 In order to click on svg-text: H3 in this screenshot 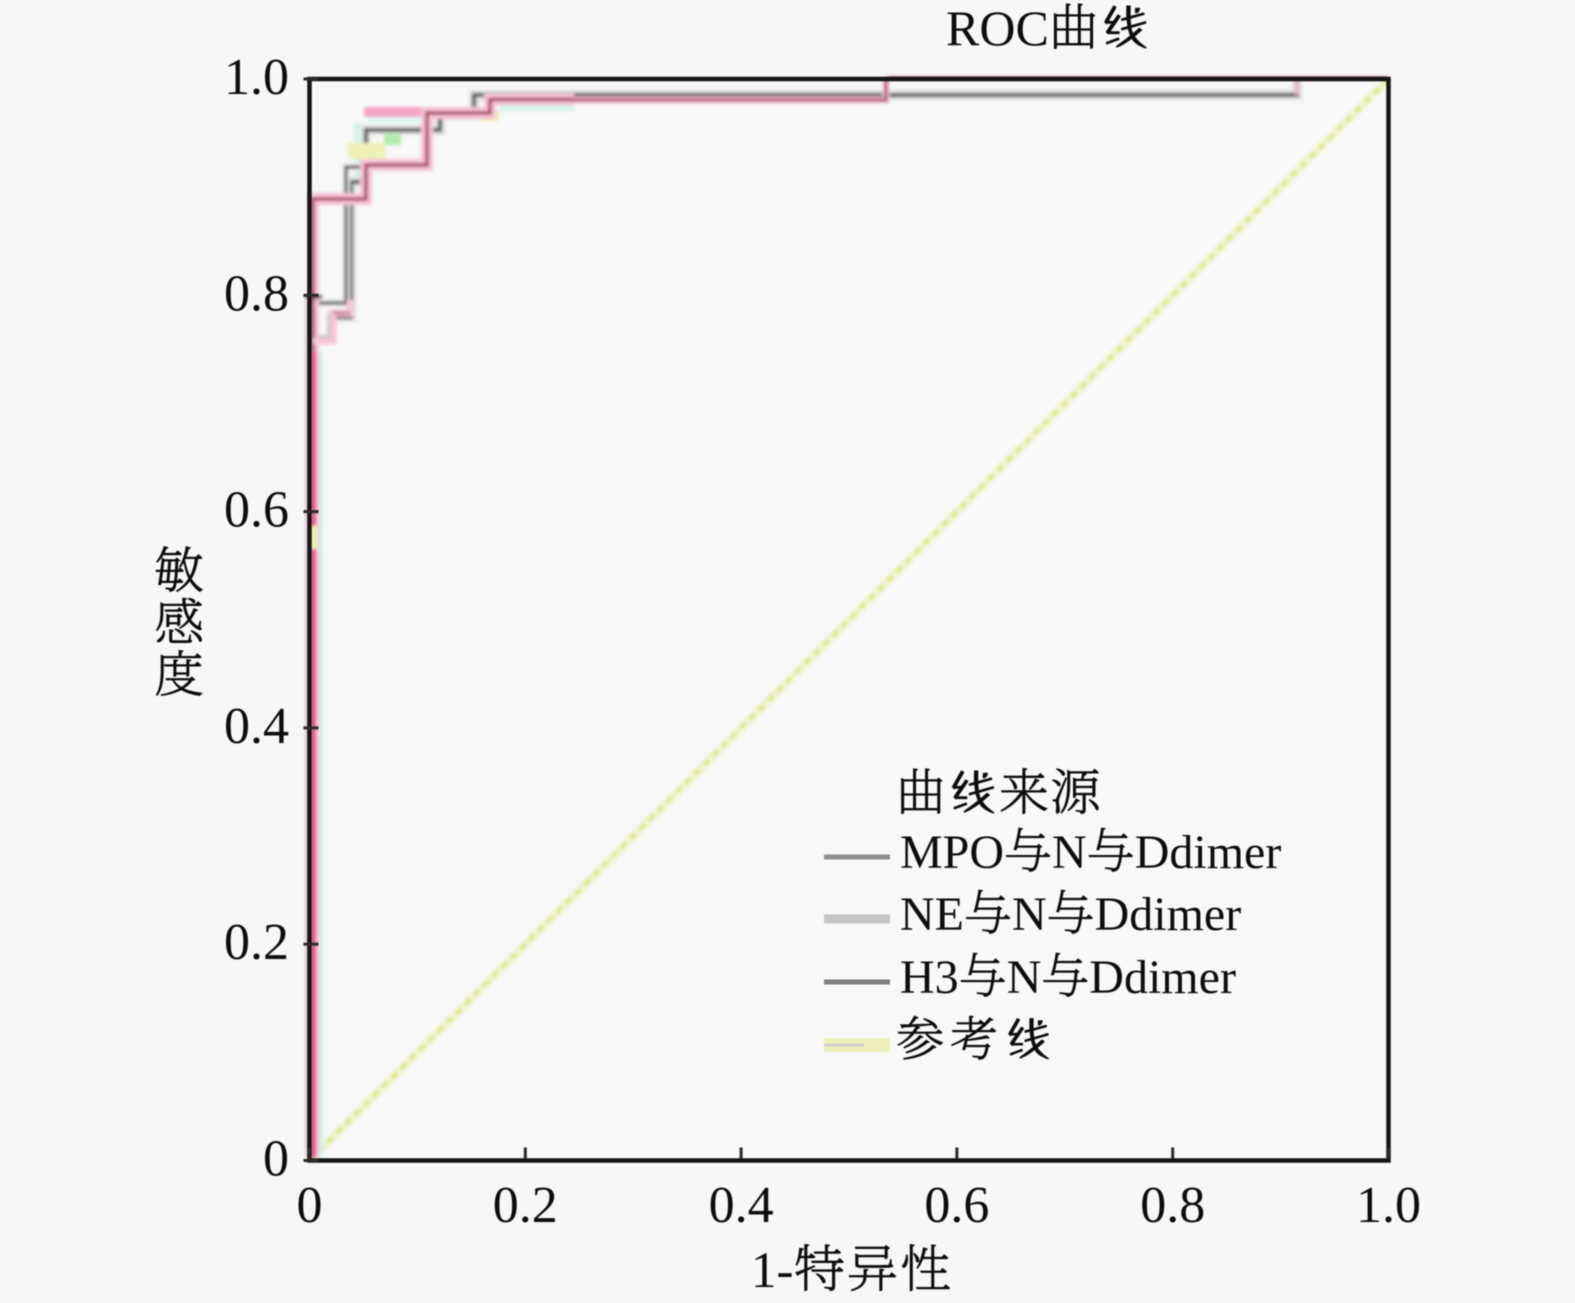, I will do `click(929, 977)`.